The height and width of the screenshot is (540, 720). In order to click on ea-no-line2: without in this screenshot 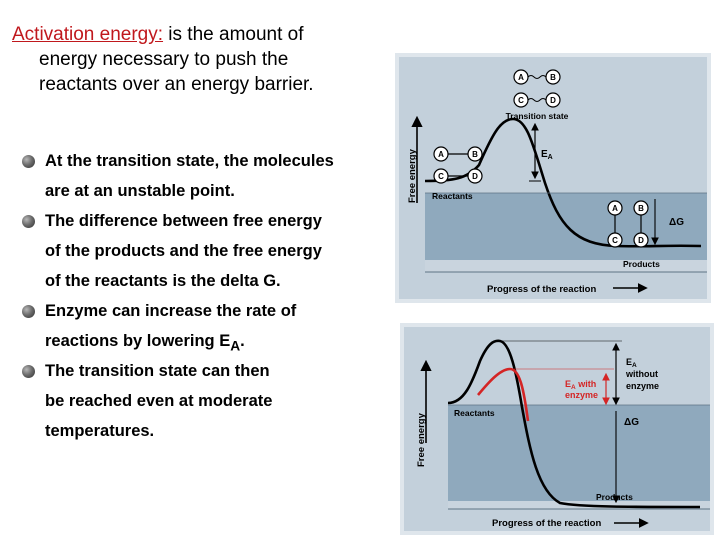, I will do `click(641, 374)`.